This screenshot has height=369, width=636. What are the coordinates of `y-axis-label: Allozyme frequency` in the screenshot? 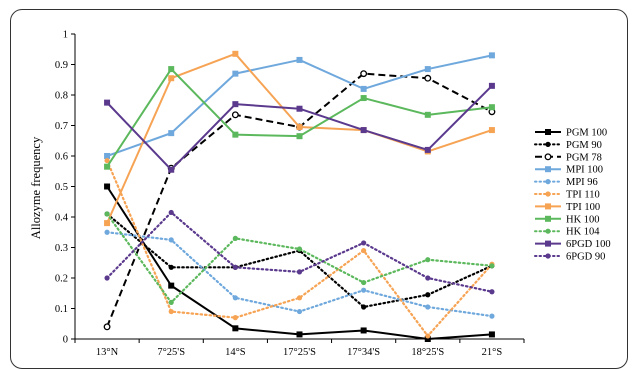 It's located at (36, 187).